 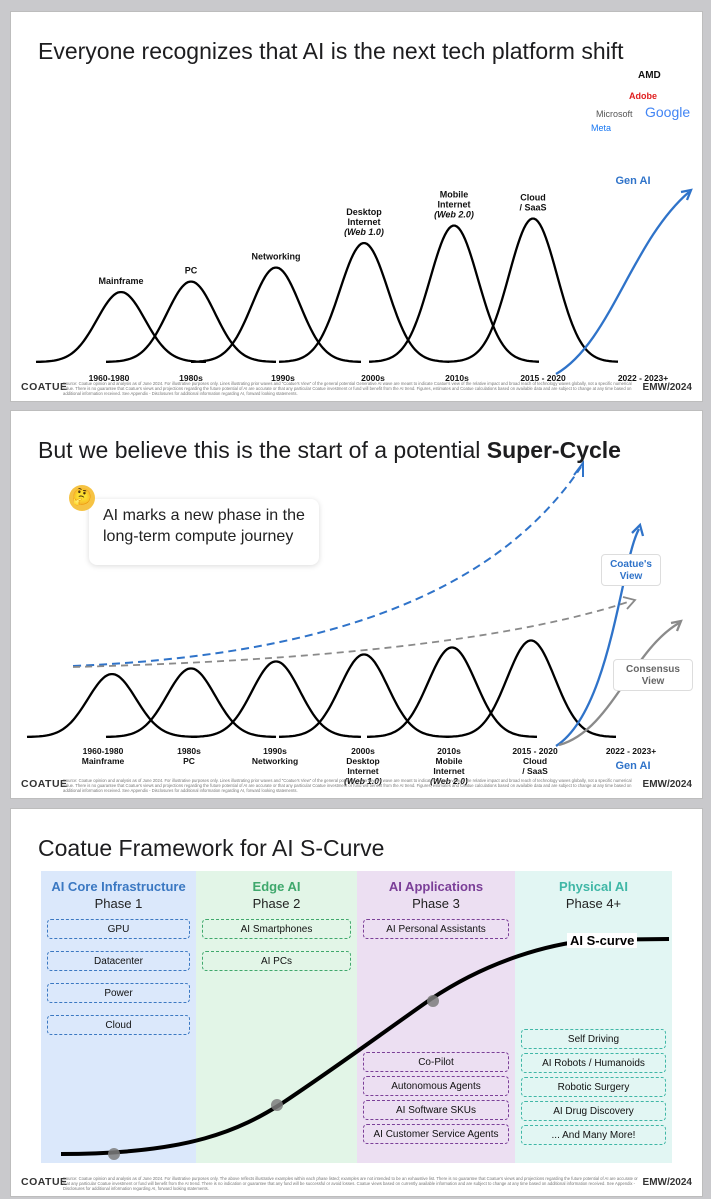 What do you see at coordinates (593, 1135) in the screenshot?
I see `phase-item: ... And Many More!` at bounding box center [593, 1135].